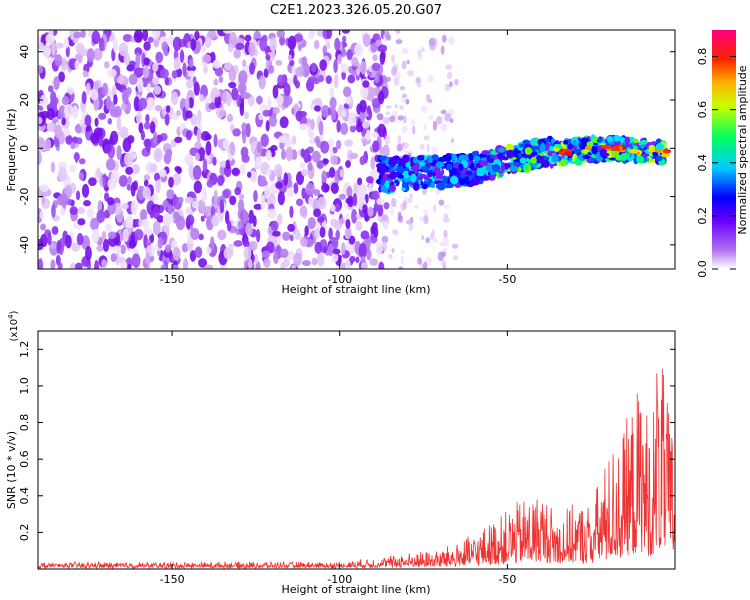  What do you see at coordinates (702, 163) in the screenshot?
I see `colorbar-tick-label: 0.4` at bounding box center [702, 163].